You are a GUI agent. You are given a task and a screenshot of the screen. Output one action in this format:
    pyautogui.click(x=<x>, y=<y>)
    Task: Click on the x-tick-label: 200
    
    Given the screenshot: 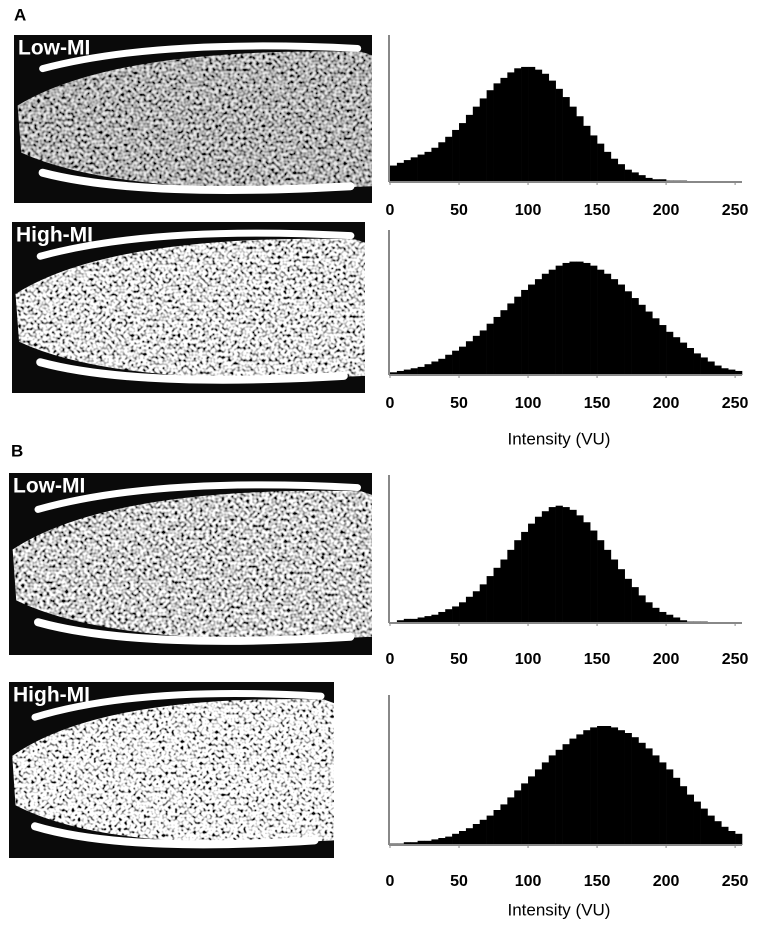 What is the action you would take?
    pyautogui.click(x=666, y=659)
    